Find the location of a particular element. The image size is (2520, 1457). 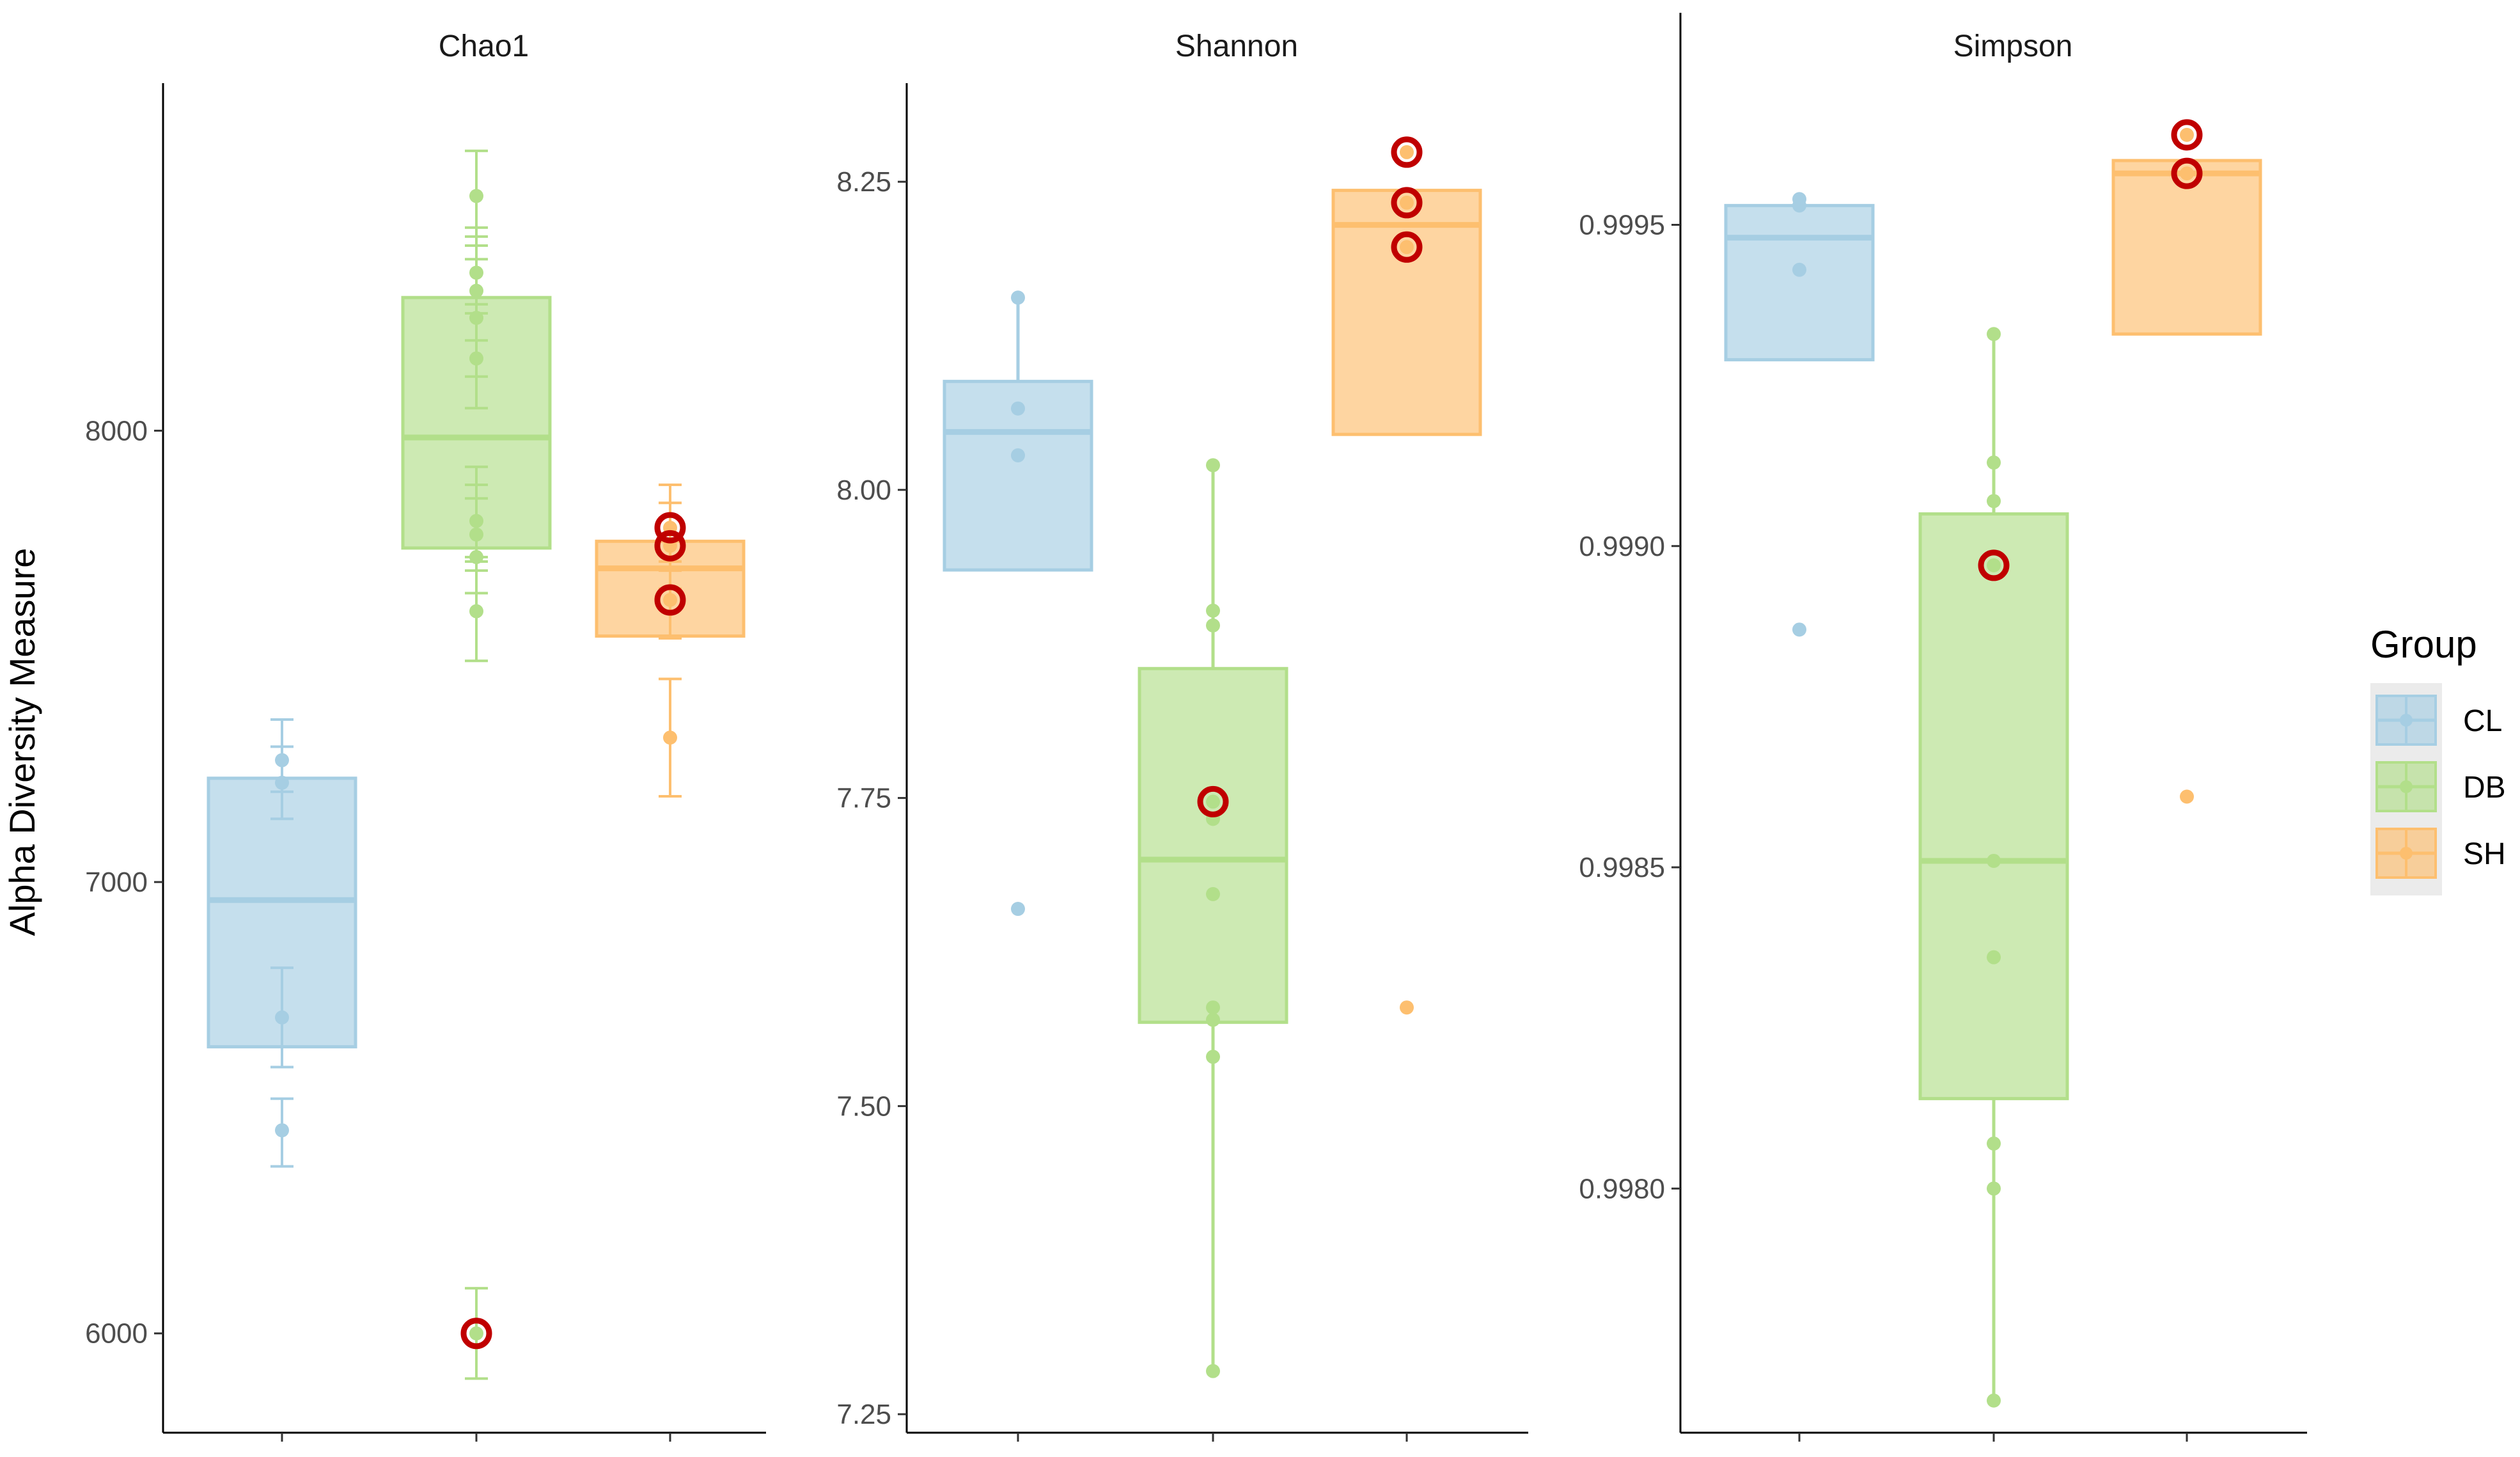

legend-entry-cl: CL is located at coordinates (2438, 720).